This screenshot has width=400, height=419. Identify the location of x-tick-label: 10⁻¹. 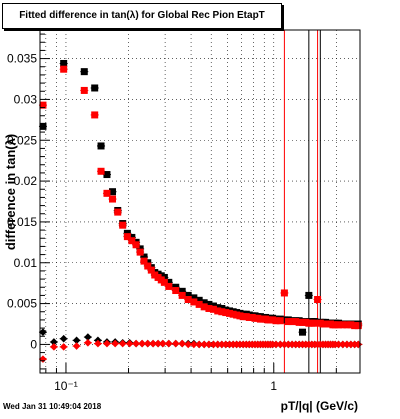
(66, 386).